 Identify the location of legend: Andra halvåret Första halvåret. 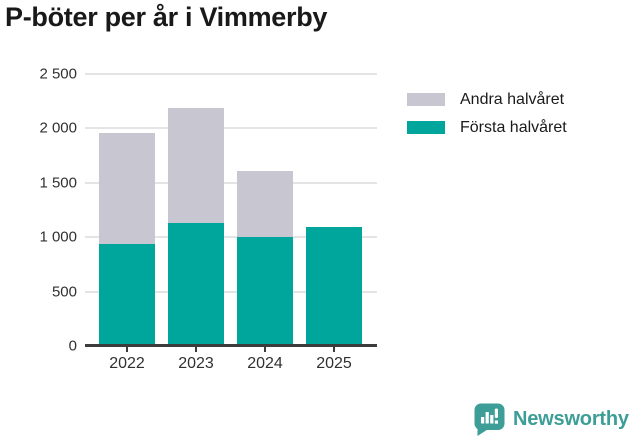
(487, 119).